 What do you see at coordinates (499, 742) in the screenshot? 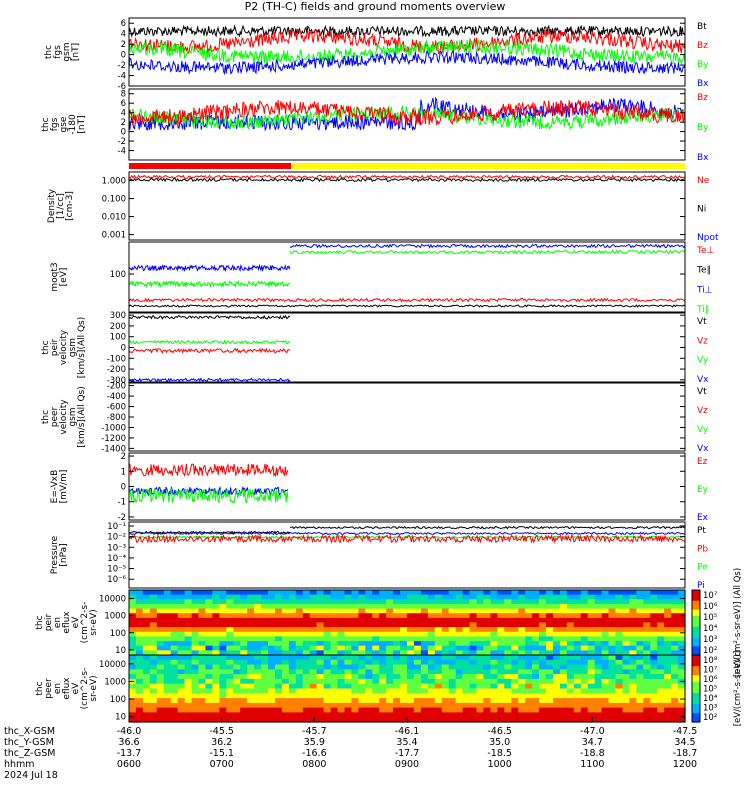
I see `ephemeris-value: 35.0` at bounding box center [499, 742].